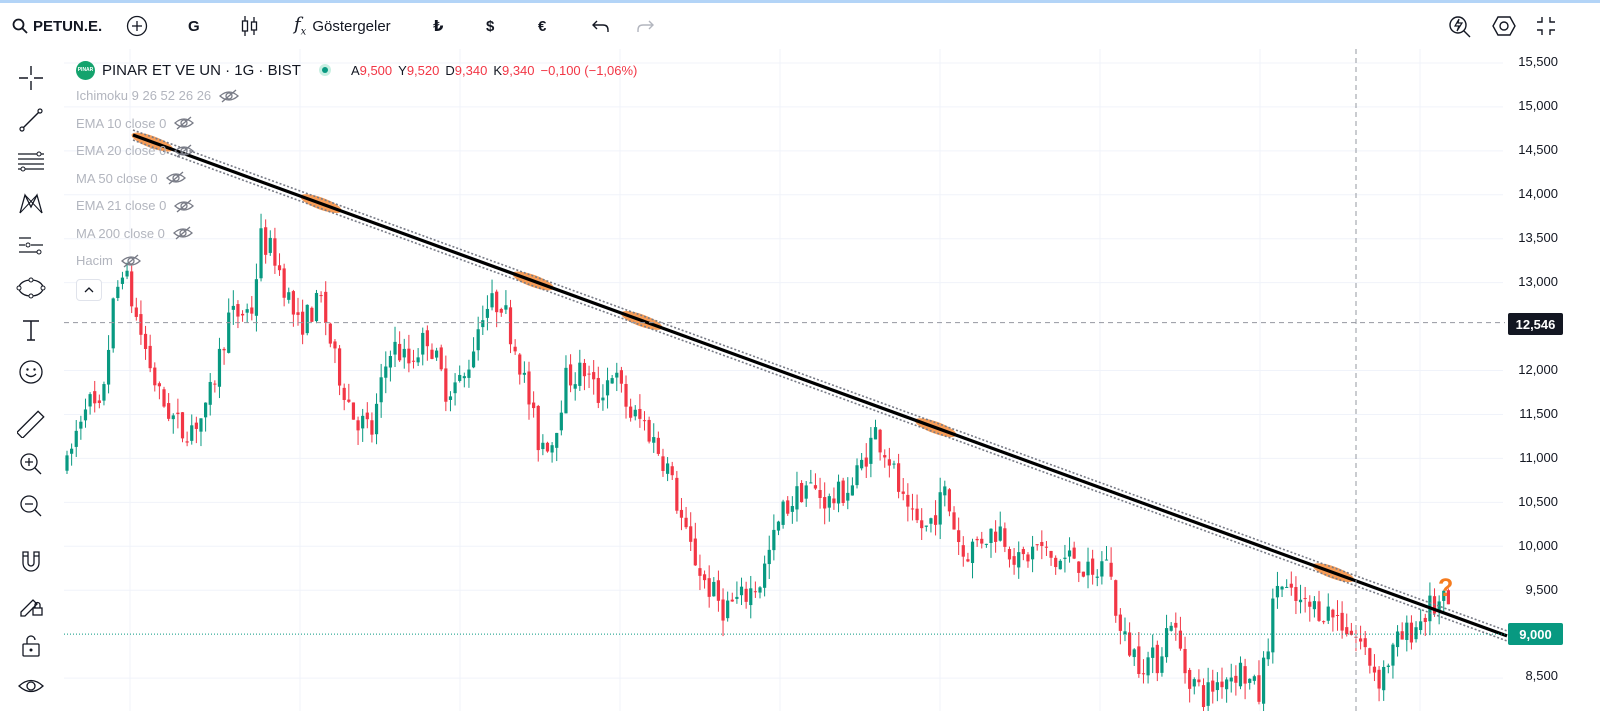  I want to click on chart-type-button, so click(250, 26).